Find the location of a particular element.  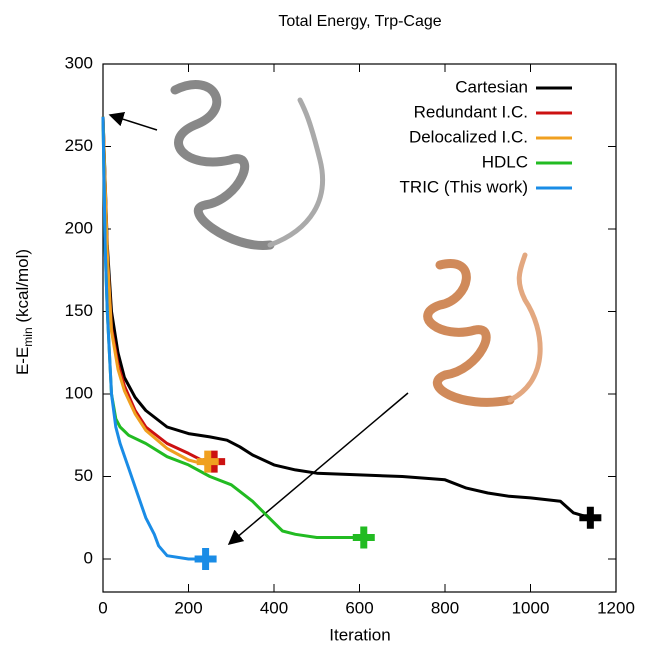

legend-label: Delocalized I.C. is located at coordinates (468, 136).